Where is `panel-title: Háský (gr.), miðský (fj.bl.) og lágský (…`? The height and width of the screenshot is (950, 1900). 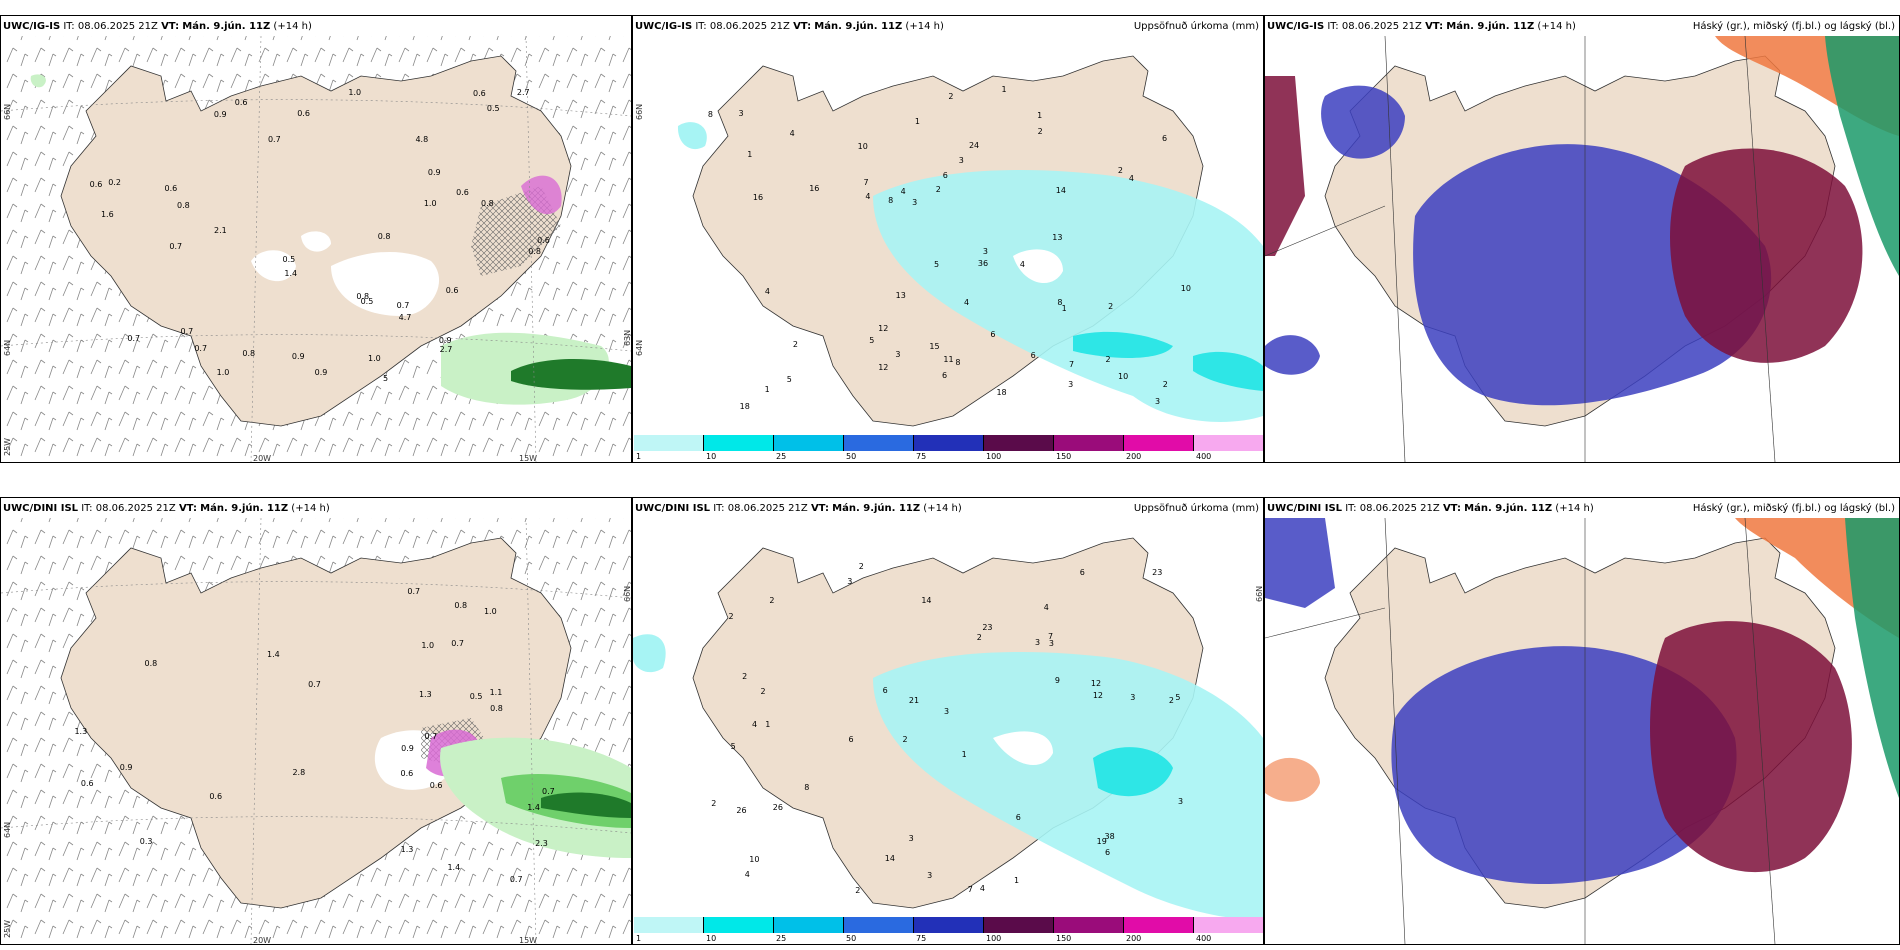 panel-title: Háský (gr.), miðský (fj.bl.) og lágský (… is located at coordinates (1793, 26).